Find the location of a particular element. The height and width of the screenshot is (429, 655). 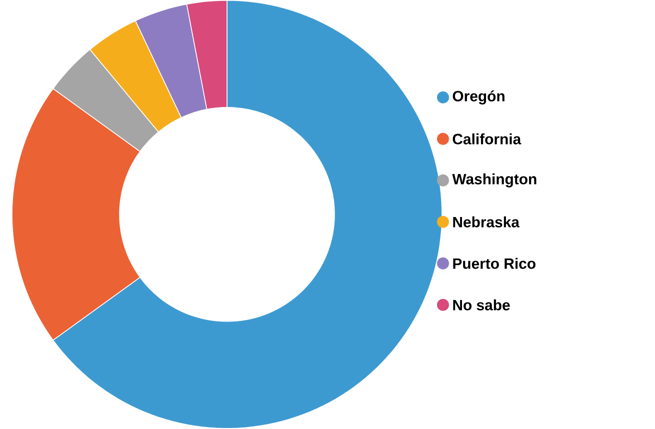

legend-label: California is located at coordinates (487, 139).